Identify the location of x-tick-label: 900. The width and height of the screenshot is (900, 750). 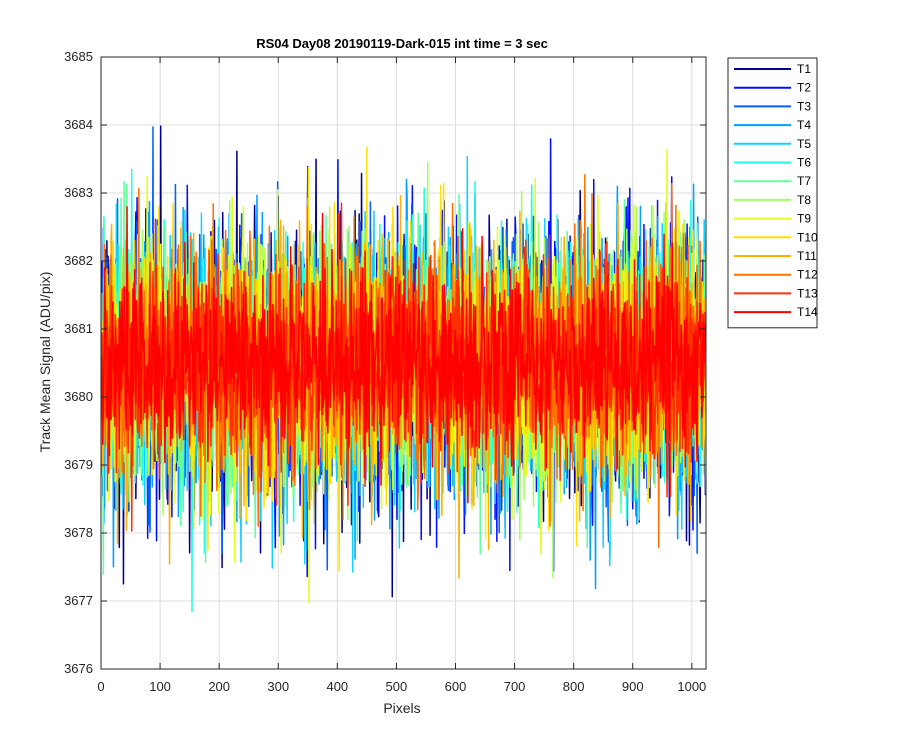
(633, 686).